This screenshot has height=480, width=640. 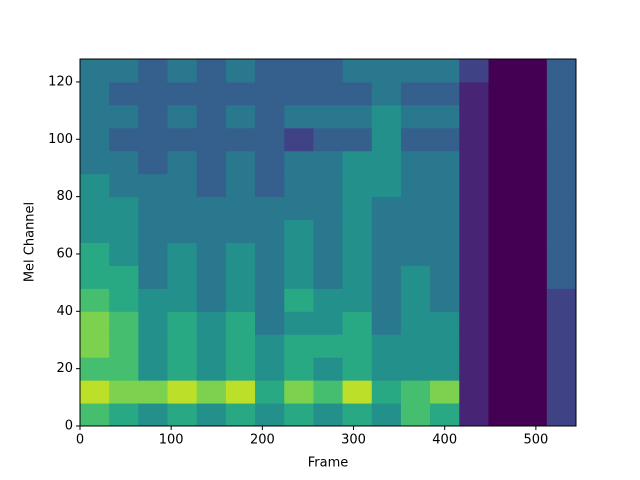 What do you see at coordinates (69, 426) in the screenshot?
I see `y-tick-label: 0` at bounding box center [69, 426].